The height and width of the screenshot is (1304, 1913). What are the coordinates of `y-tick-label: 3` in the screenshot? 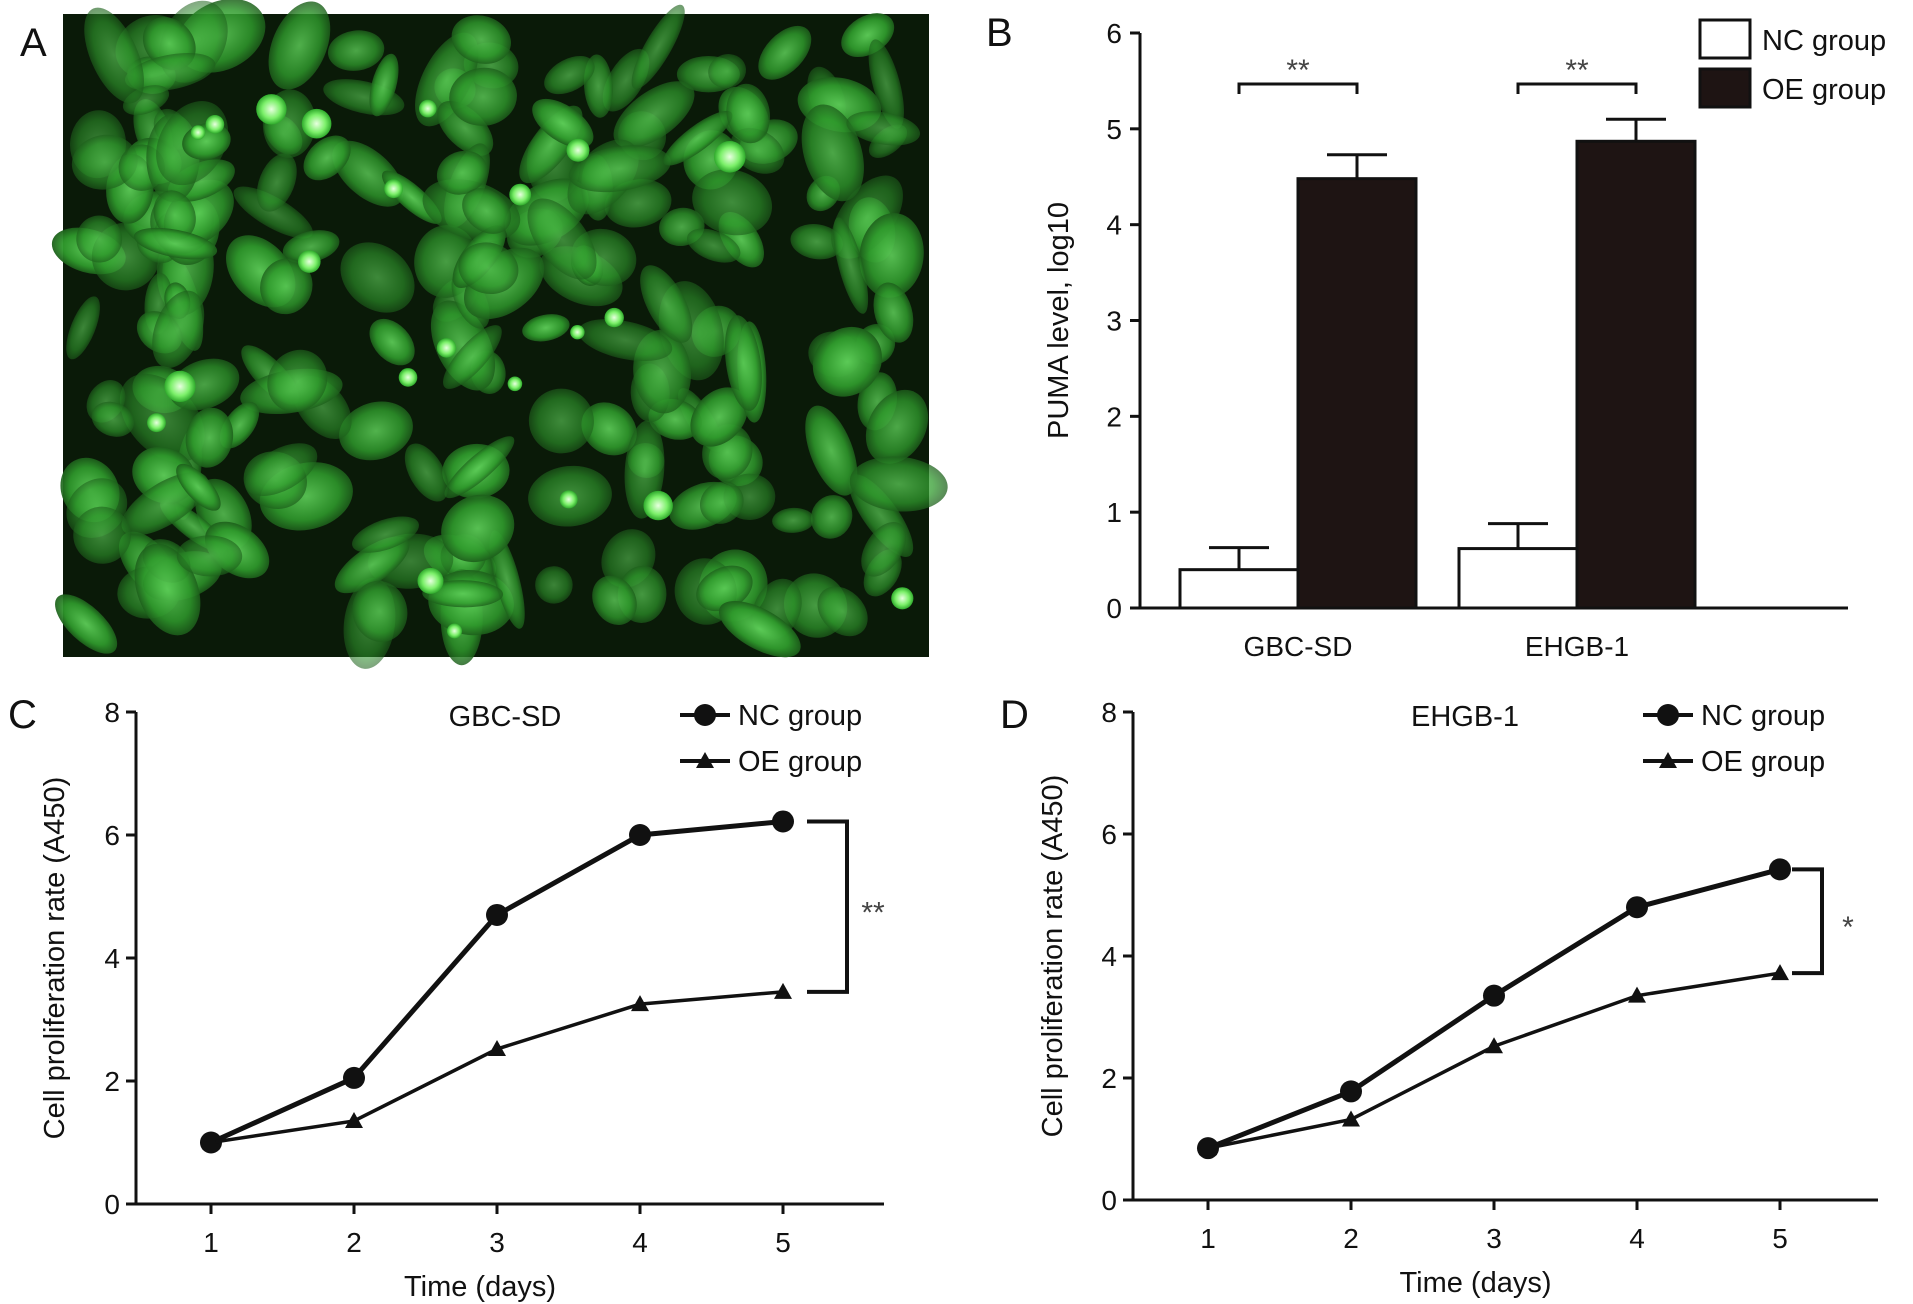 It's located at (1114, 321).